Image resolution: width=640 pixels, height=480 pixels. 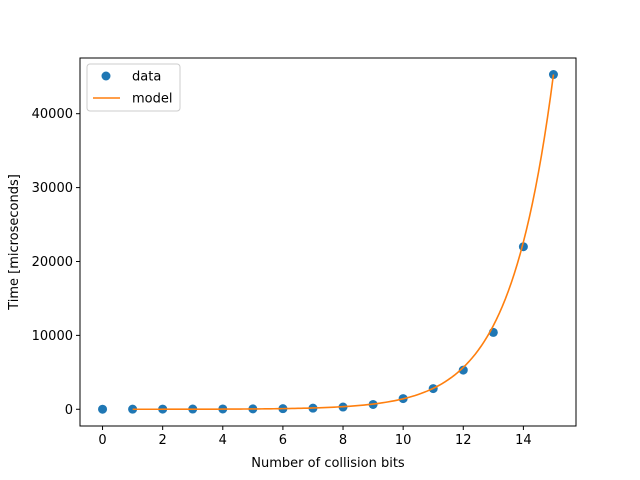 I want to click on y-axis: 0 10000 20000 30000 40000, so click(x=56, y=262).